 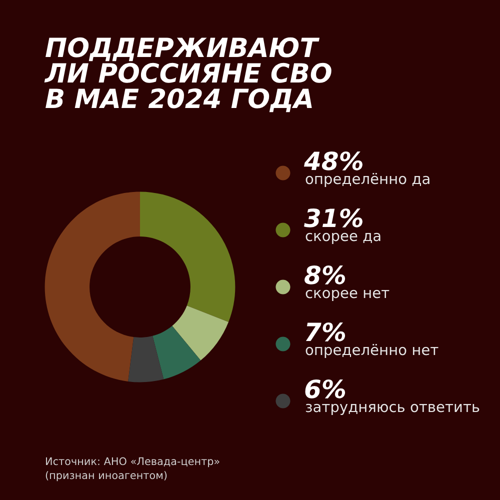 What do you see at coordinates (372, 351) in the screenshot?
I see `legend-label: определённо нет` at bounding box center [372, 351].